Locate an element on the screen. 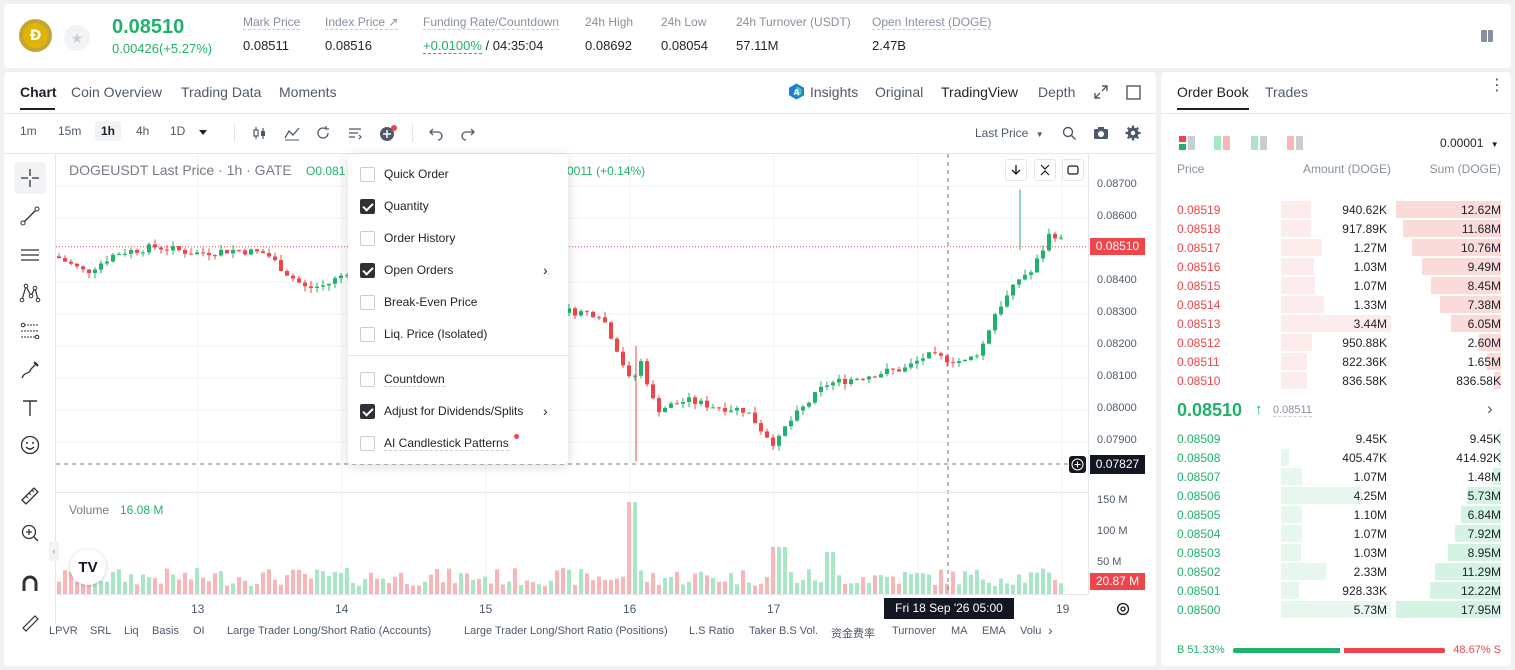  candle-type-icon is located at coordinates (260, 134).